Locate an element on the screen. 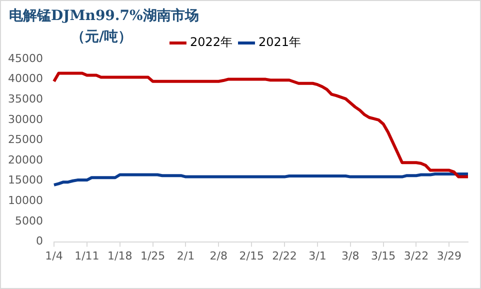 Image resolution: width=481 pixels, height=289 pixels. x-tick-label: 3/1 is located at coordinates (317, 255).